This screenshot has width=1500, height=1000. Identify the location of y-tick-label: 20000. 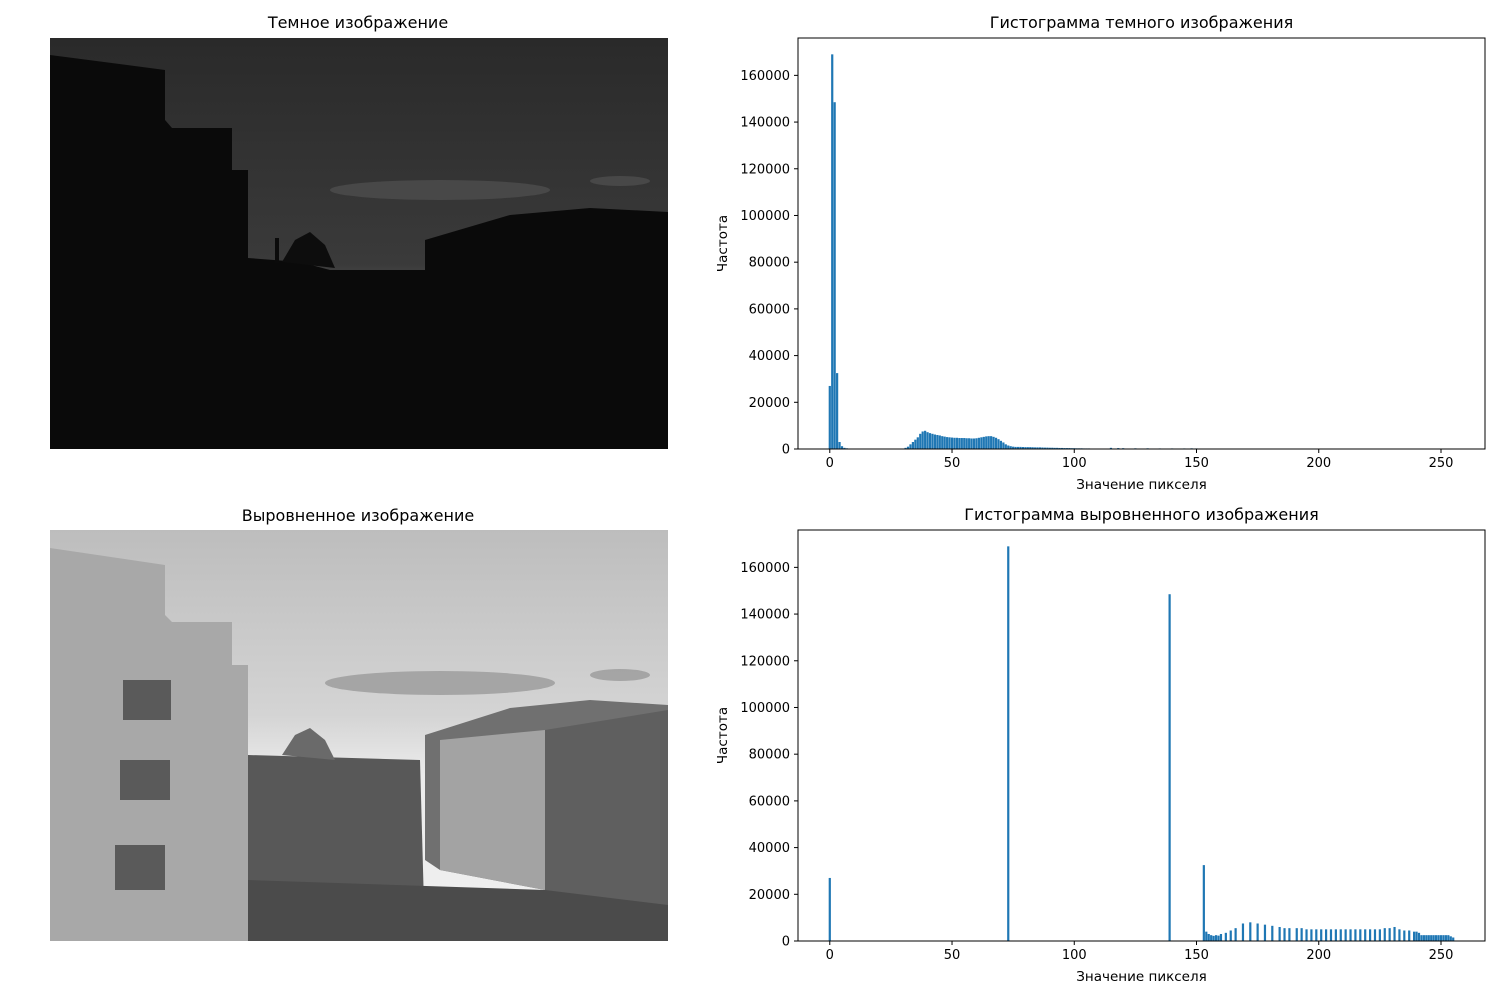
(769, 403).